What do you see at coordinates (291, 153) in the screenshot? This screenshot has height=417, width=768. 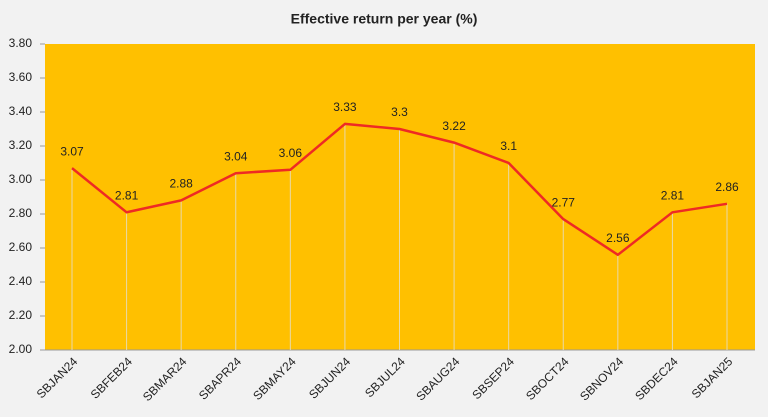 I see `data-label: 3.06` at bounding box center [291, 153].